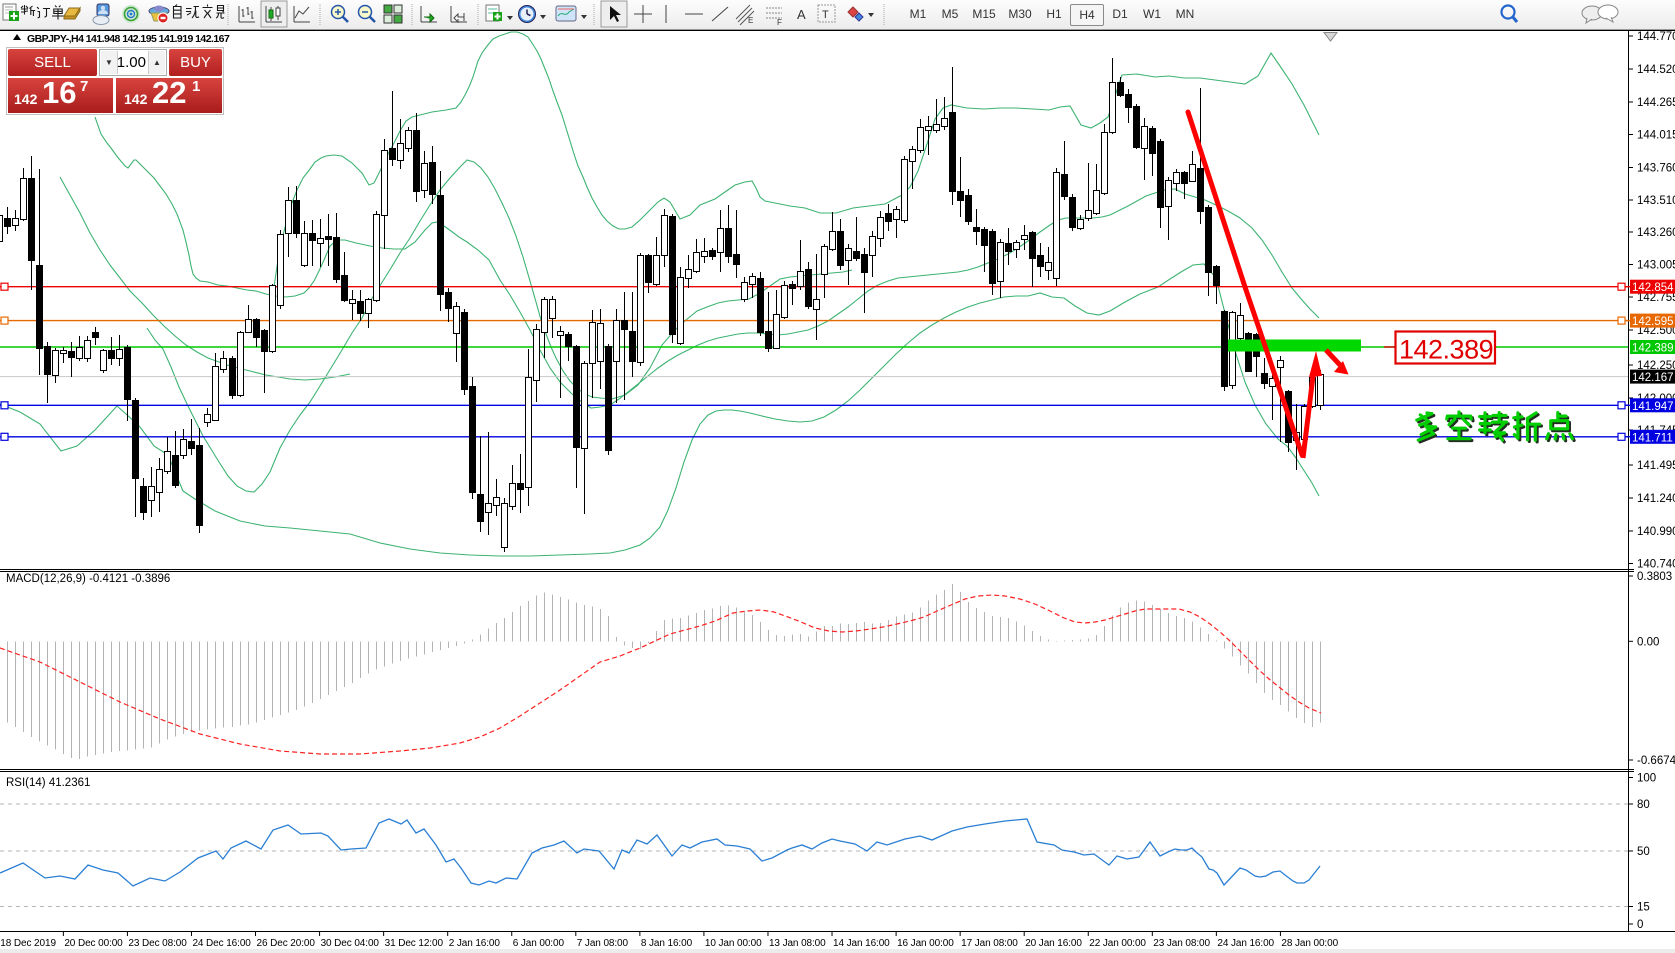 This screenshot has height=953, width=1675. What do you see at coordinates (1656, 201) in the screenshot?
I see `svg-text: 143.510` at bounding box center [1656, 201].